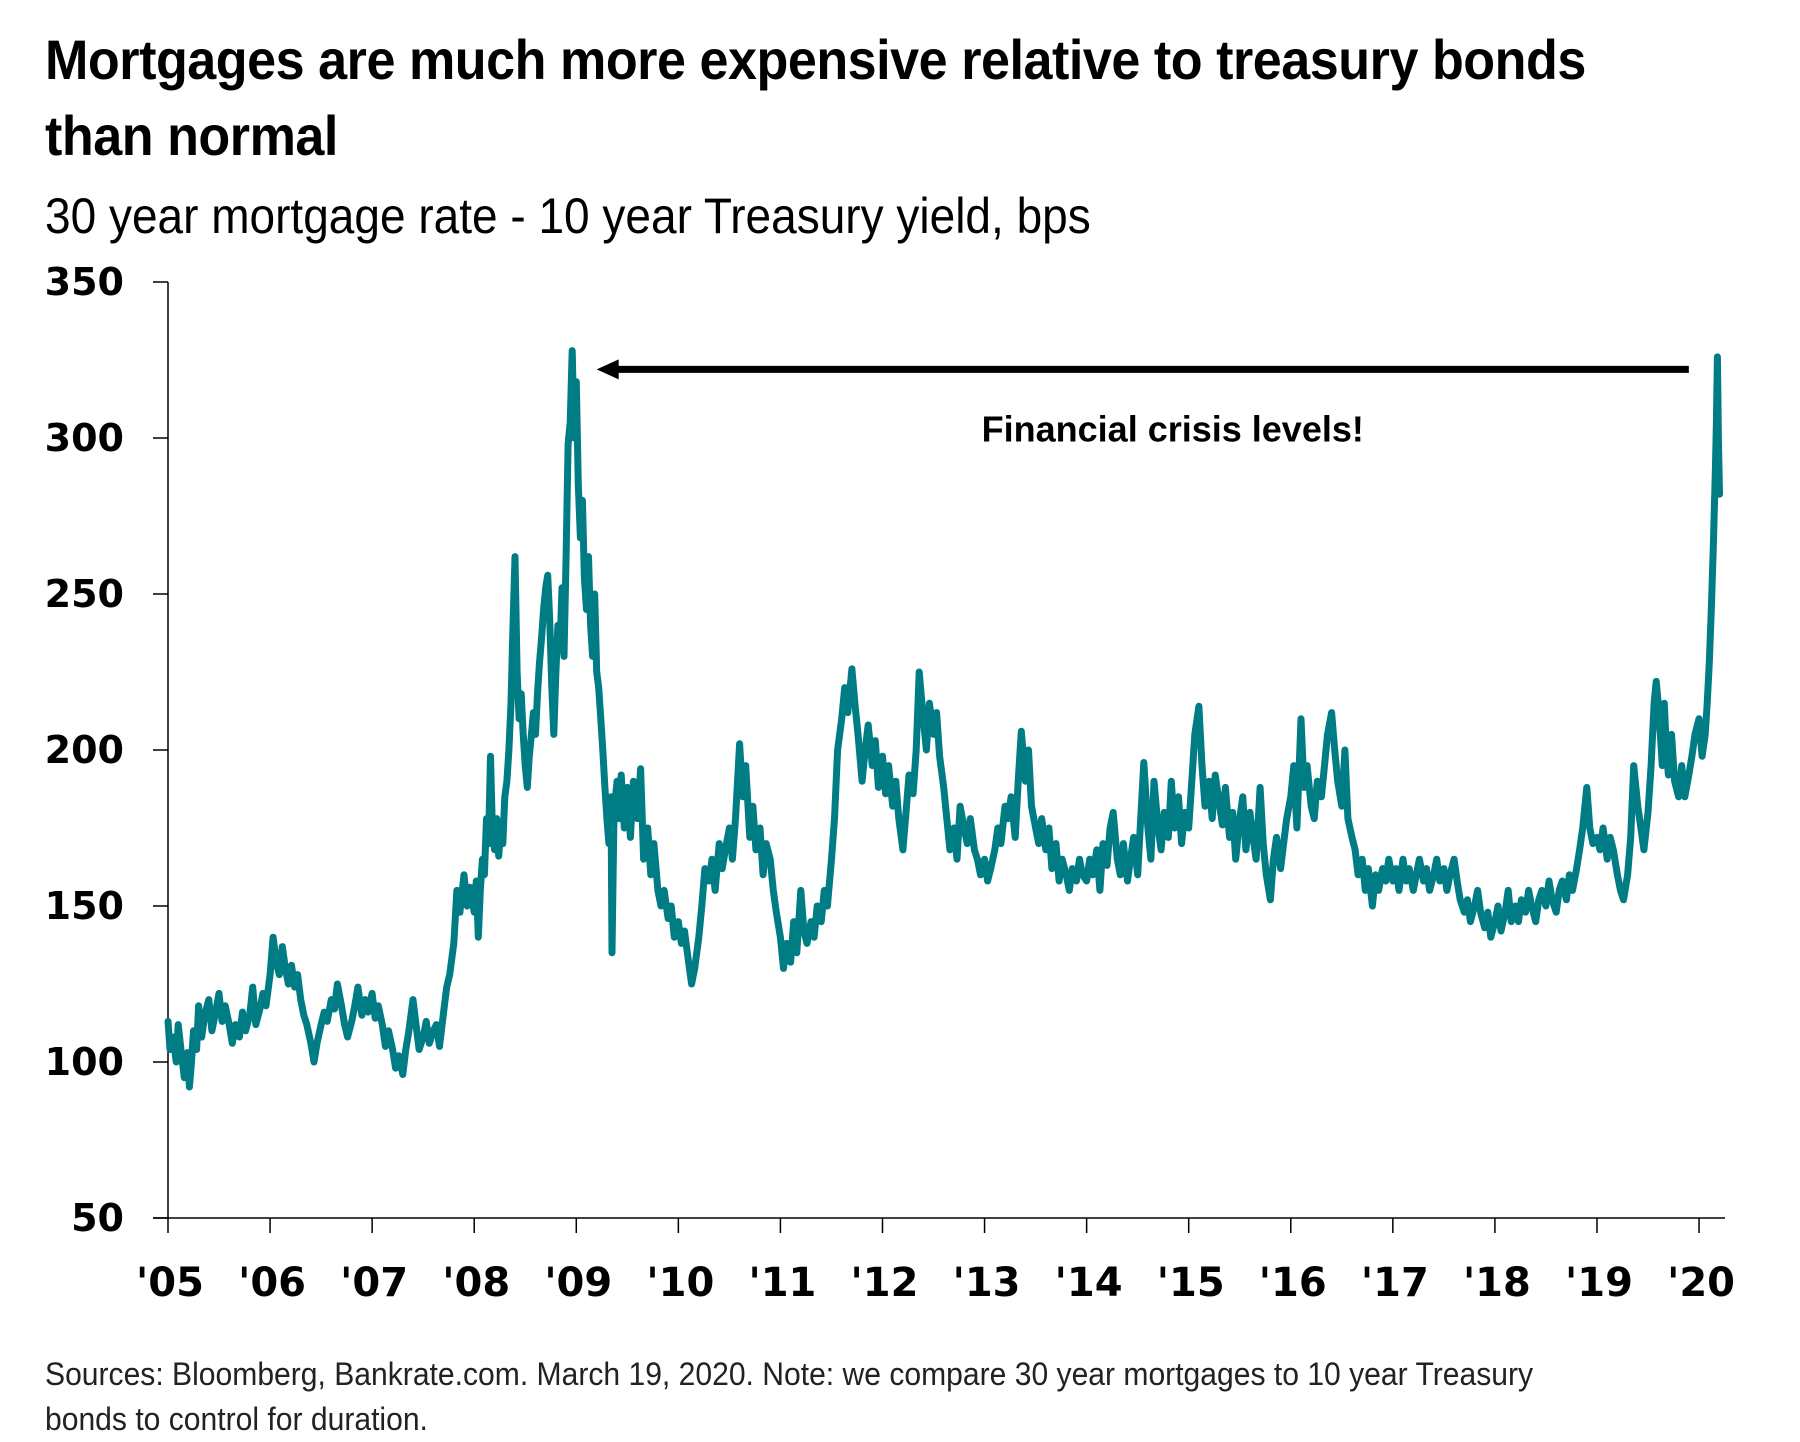  What do you see at coordinates (84, 1062) in the screenshot?
I see `y-tick-label: 100` at bounding box center [84, 1062].